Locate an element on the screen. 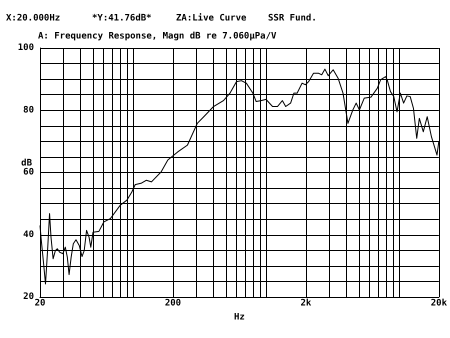 The image size is (450, 338). y-axis-title: dB is located at coordinates (27, 163).